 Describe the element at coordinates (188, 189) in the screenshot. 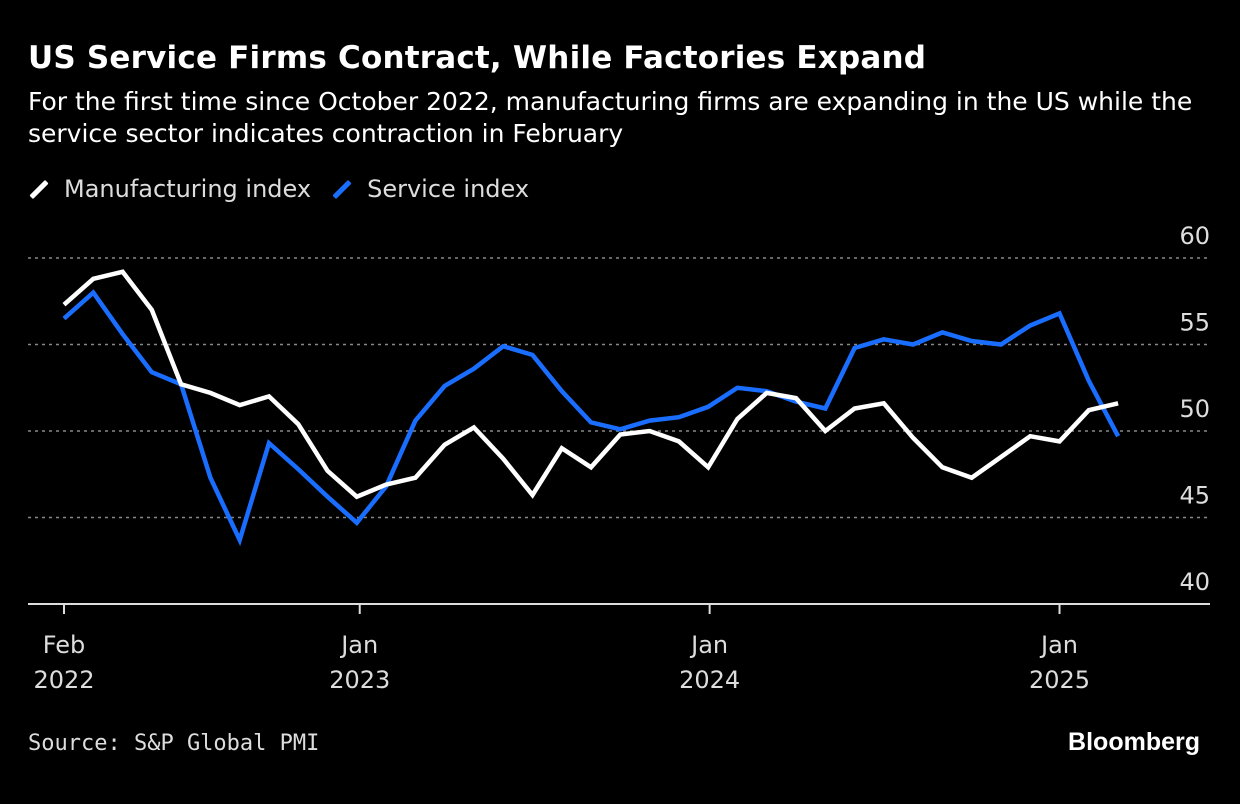

I see `legend-label-manufacturing: Manufacturing index` at that location.